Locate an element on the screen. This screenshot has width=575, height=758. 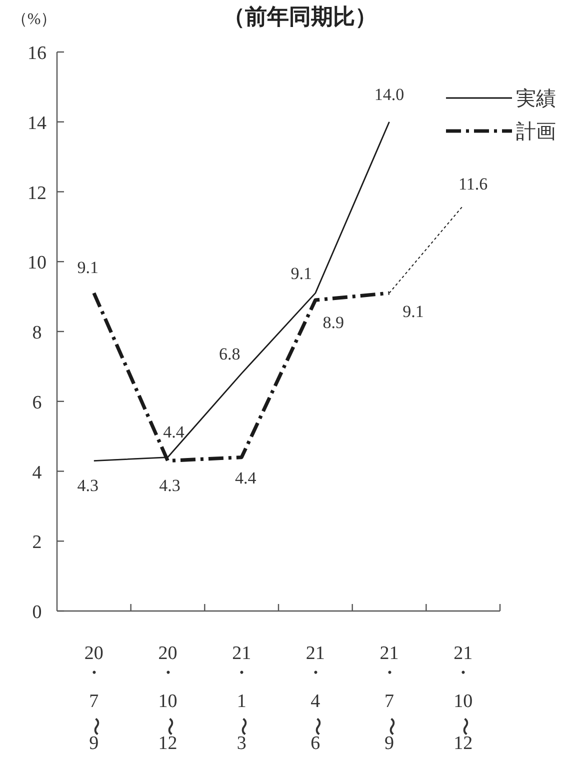
label: 6.8 is located at coordinates (229, 354).